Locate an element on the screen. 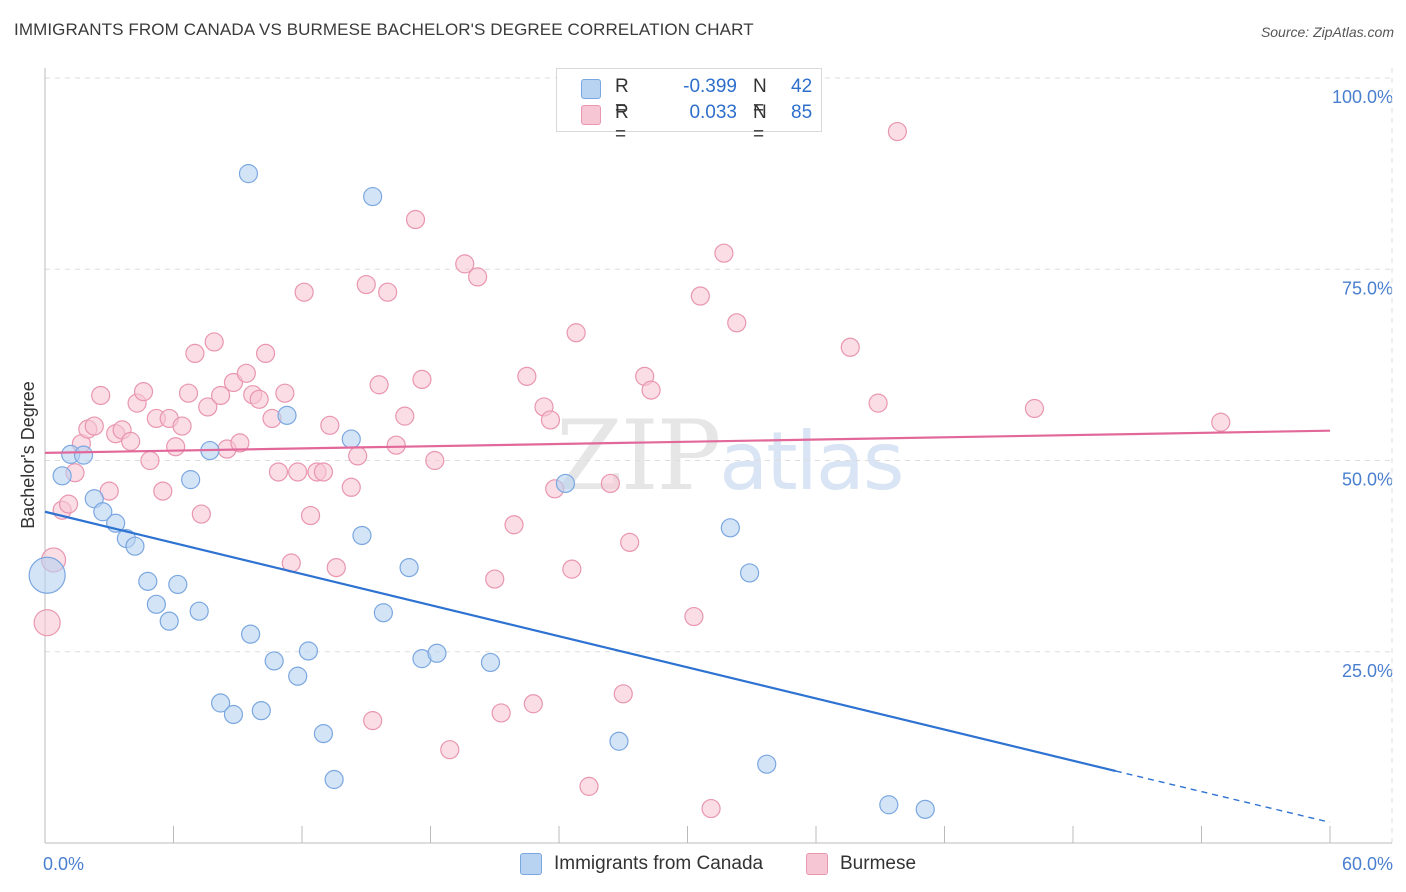 Image resolution: width=1406 pixels, height=892 pixels. x-tick-label: 0.0% is located at coordinates (63, 864).